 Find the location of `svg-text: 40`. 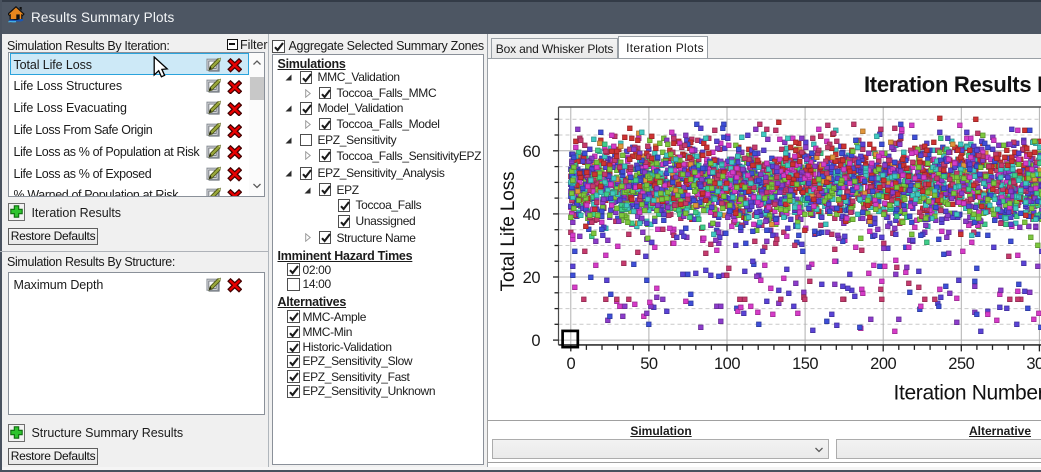

svg-text: 40 is located at coordinates (531, 215).